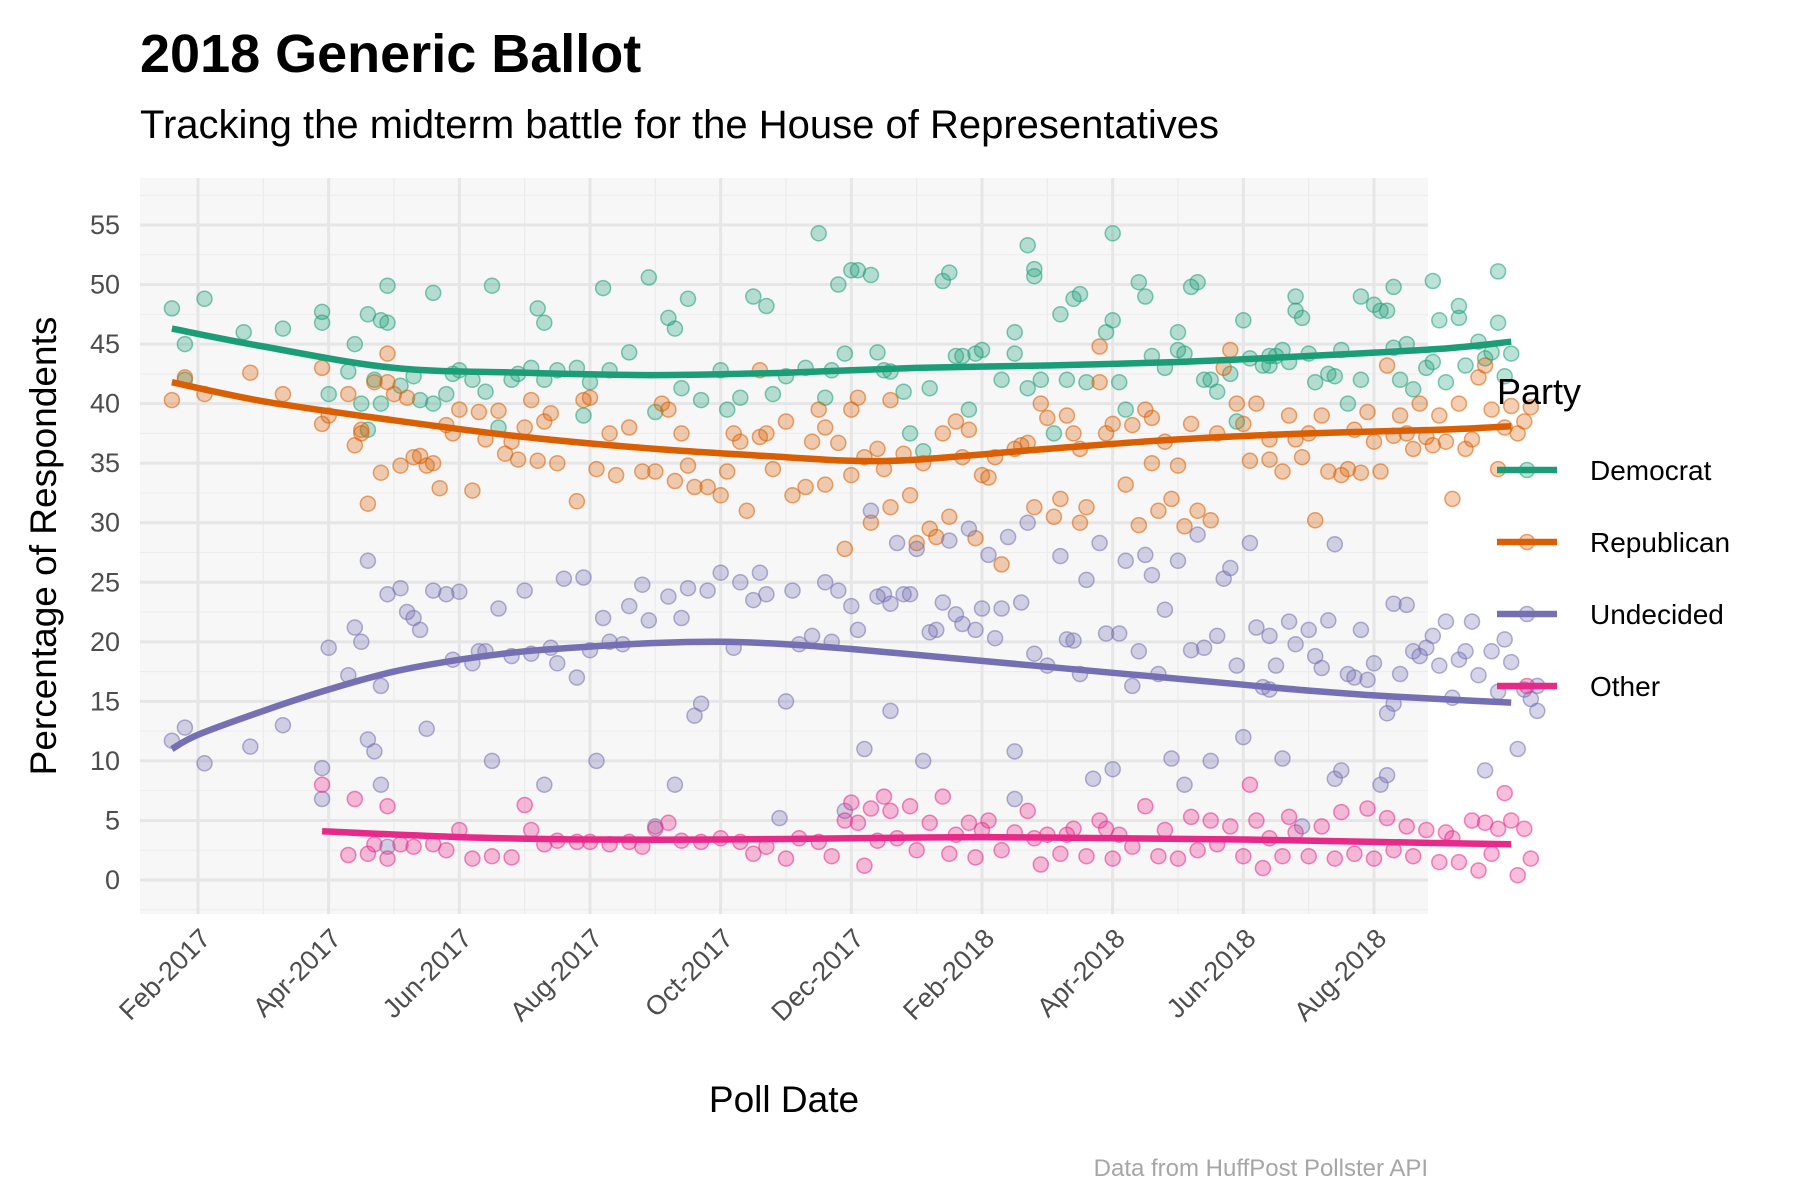 The width and height of the screenshot is (1800, 1200). Describe the element at coordinates (105, 344) in the screenshot. I see `y-tick-label: 45` at that location.